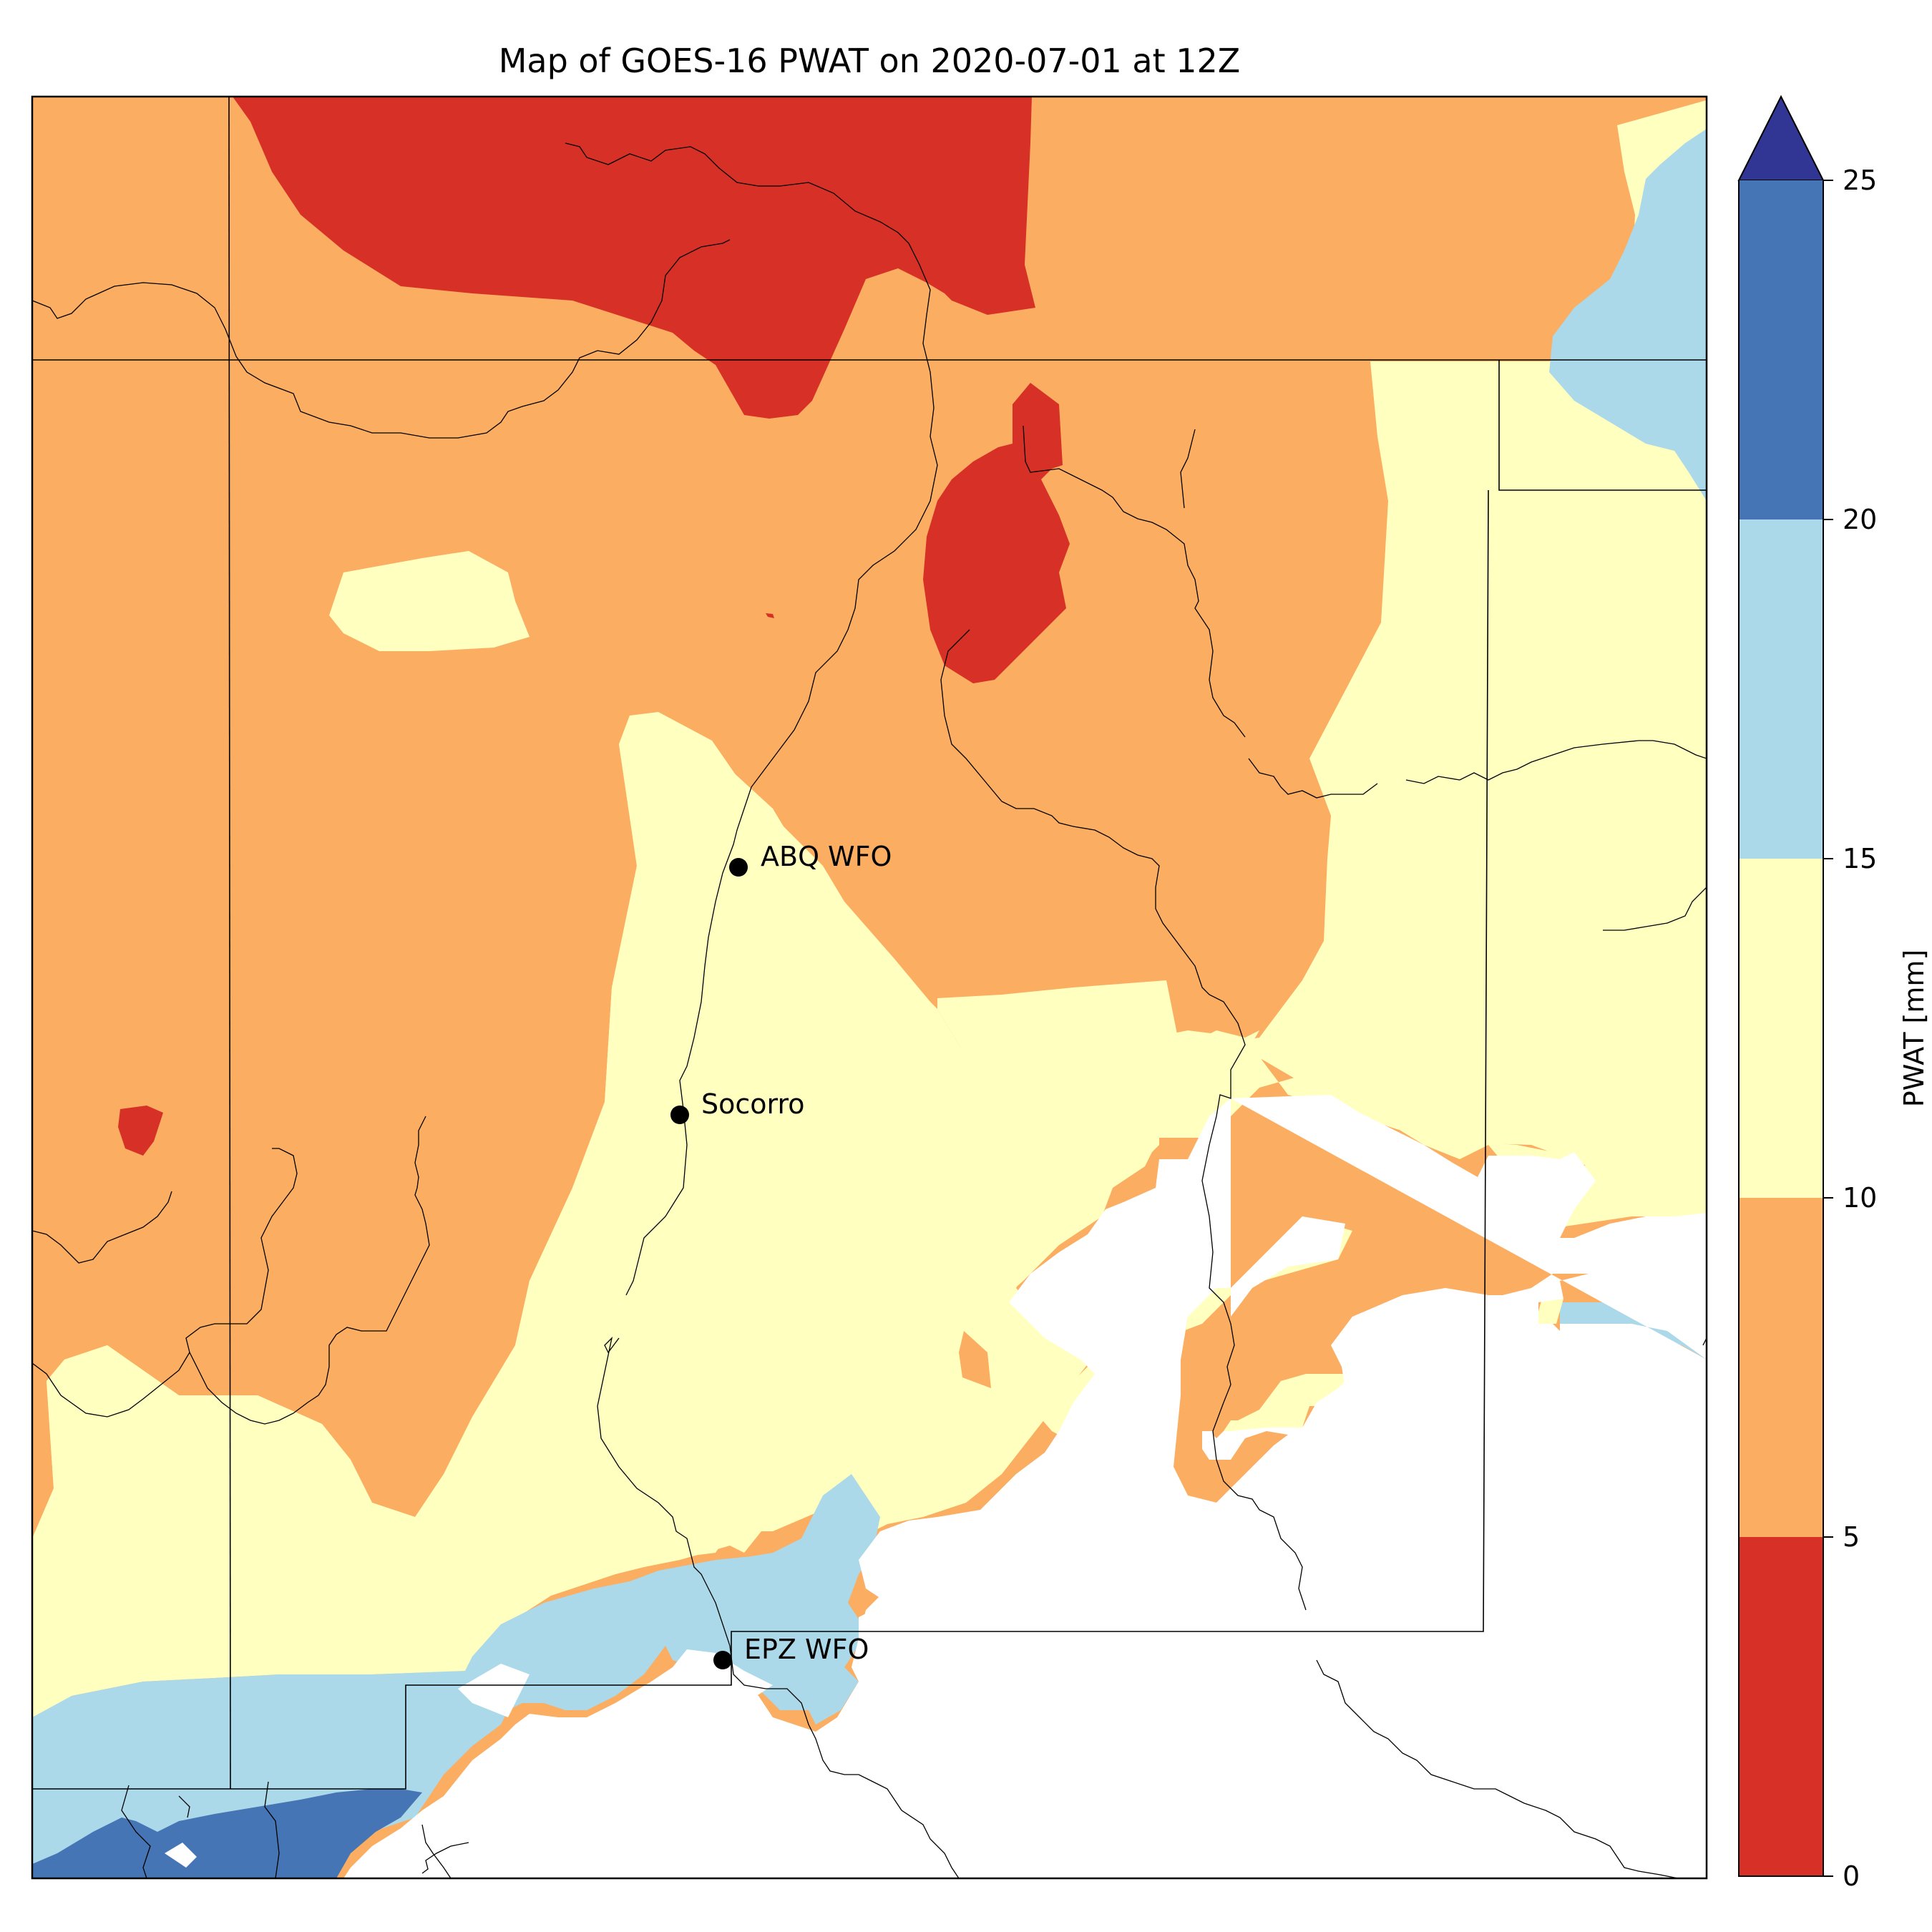  Describe the element at coordinates (738, 867) in the screenshot. I see `station-marker-abq` at that location.